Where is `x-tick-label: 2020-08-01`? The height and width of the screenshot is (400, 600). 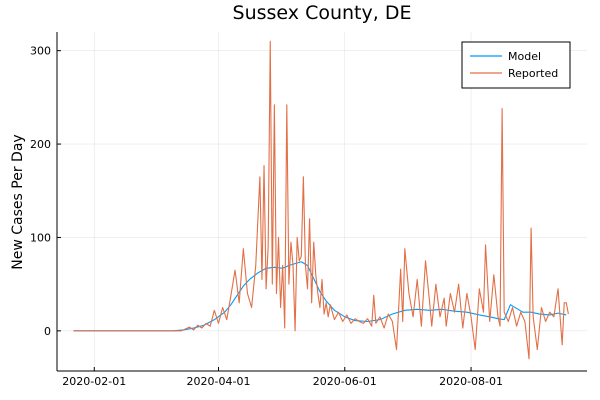 x-tick-label: 2020-08-01 is located at coordinates (471, 381).